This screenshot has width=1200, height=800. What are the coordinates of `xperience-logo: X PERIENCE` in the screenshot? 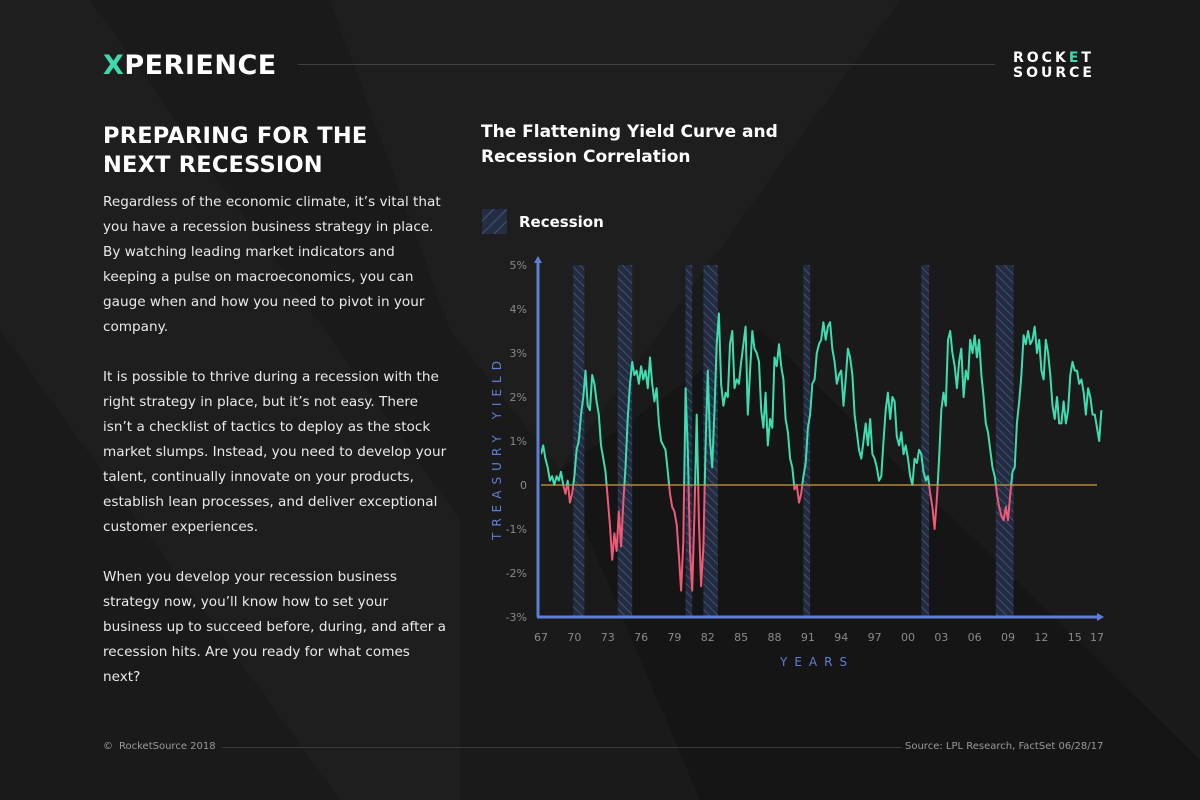 It's located at (190, 65).